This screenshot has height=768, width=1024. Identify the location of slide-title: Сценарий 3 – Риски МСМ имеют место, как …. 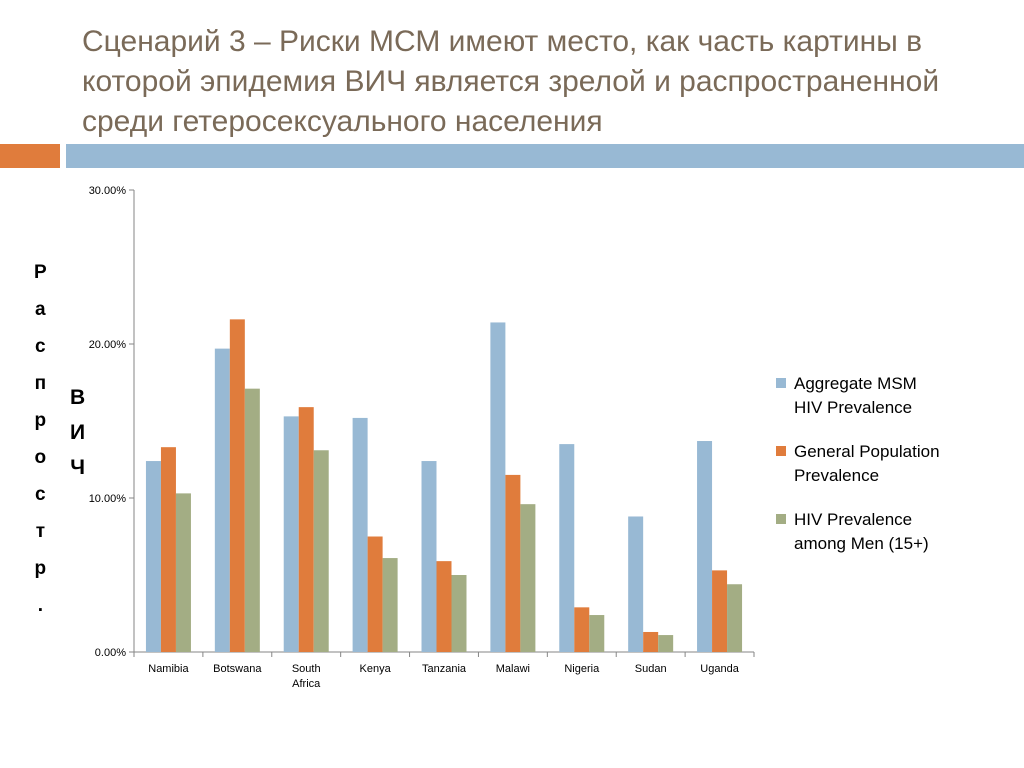
(542, 82).